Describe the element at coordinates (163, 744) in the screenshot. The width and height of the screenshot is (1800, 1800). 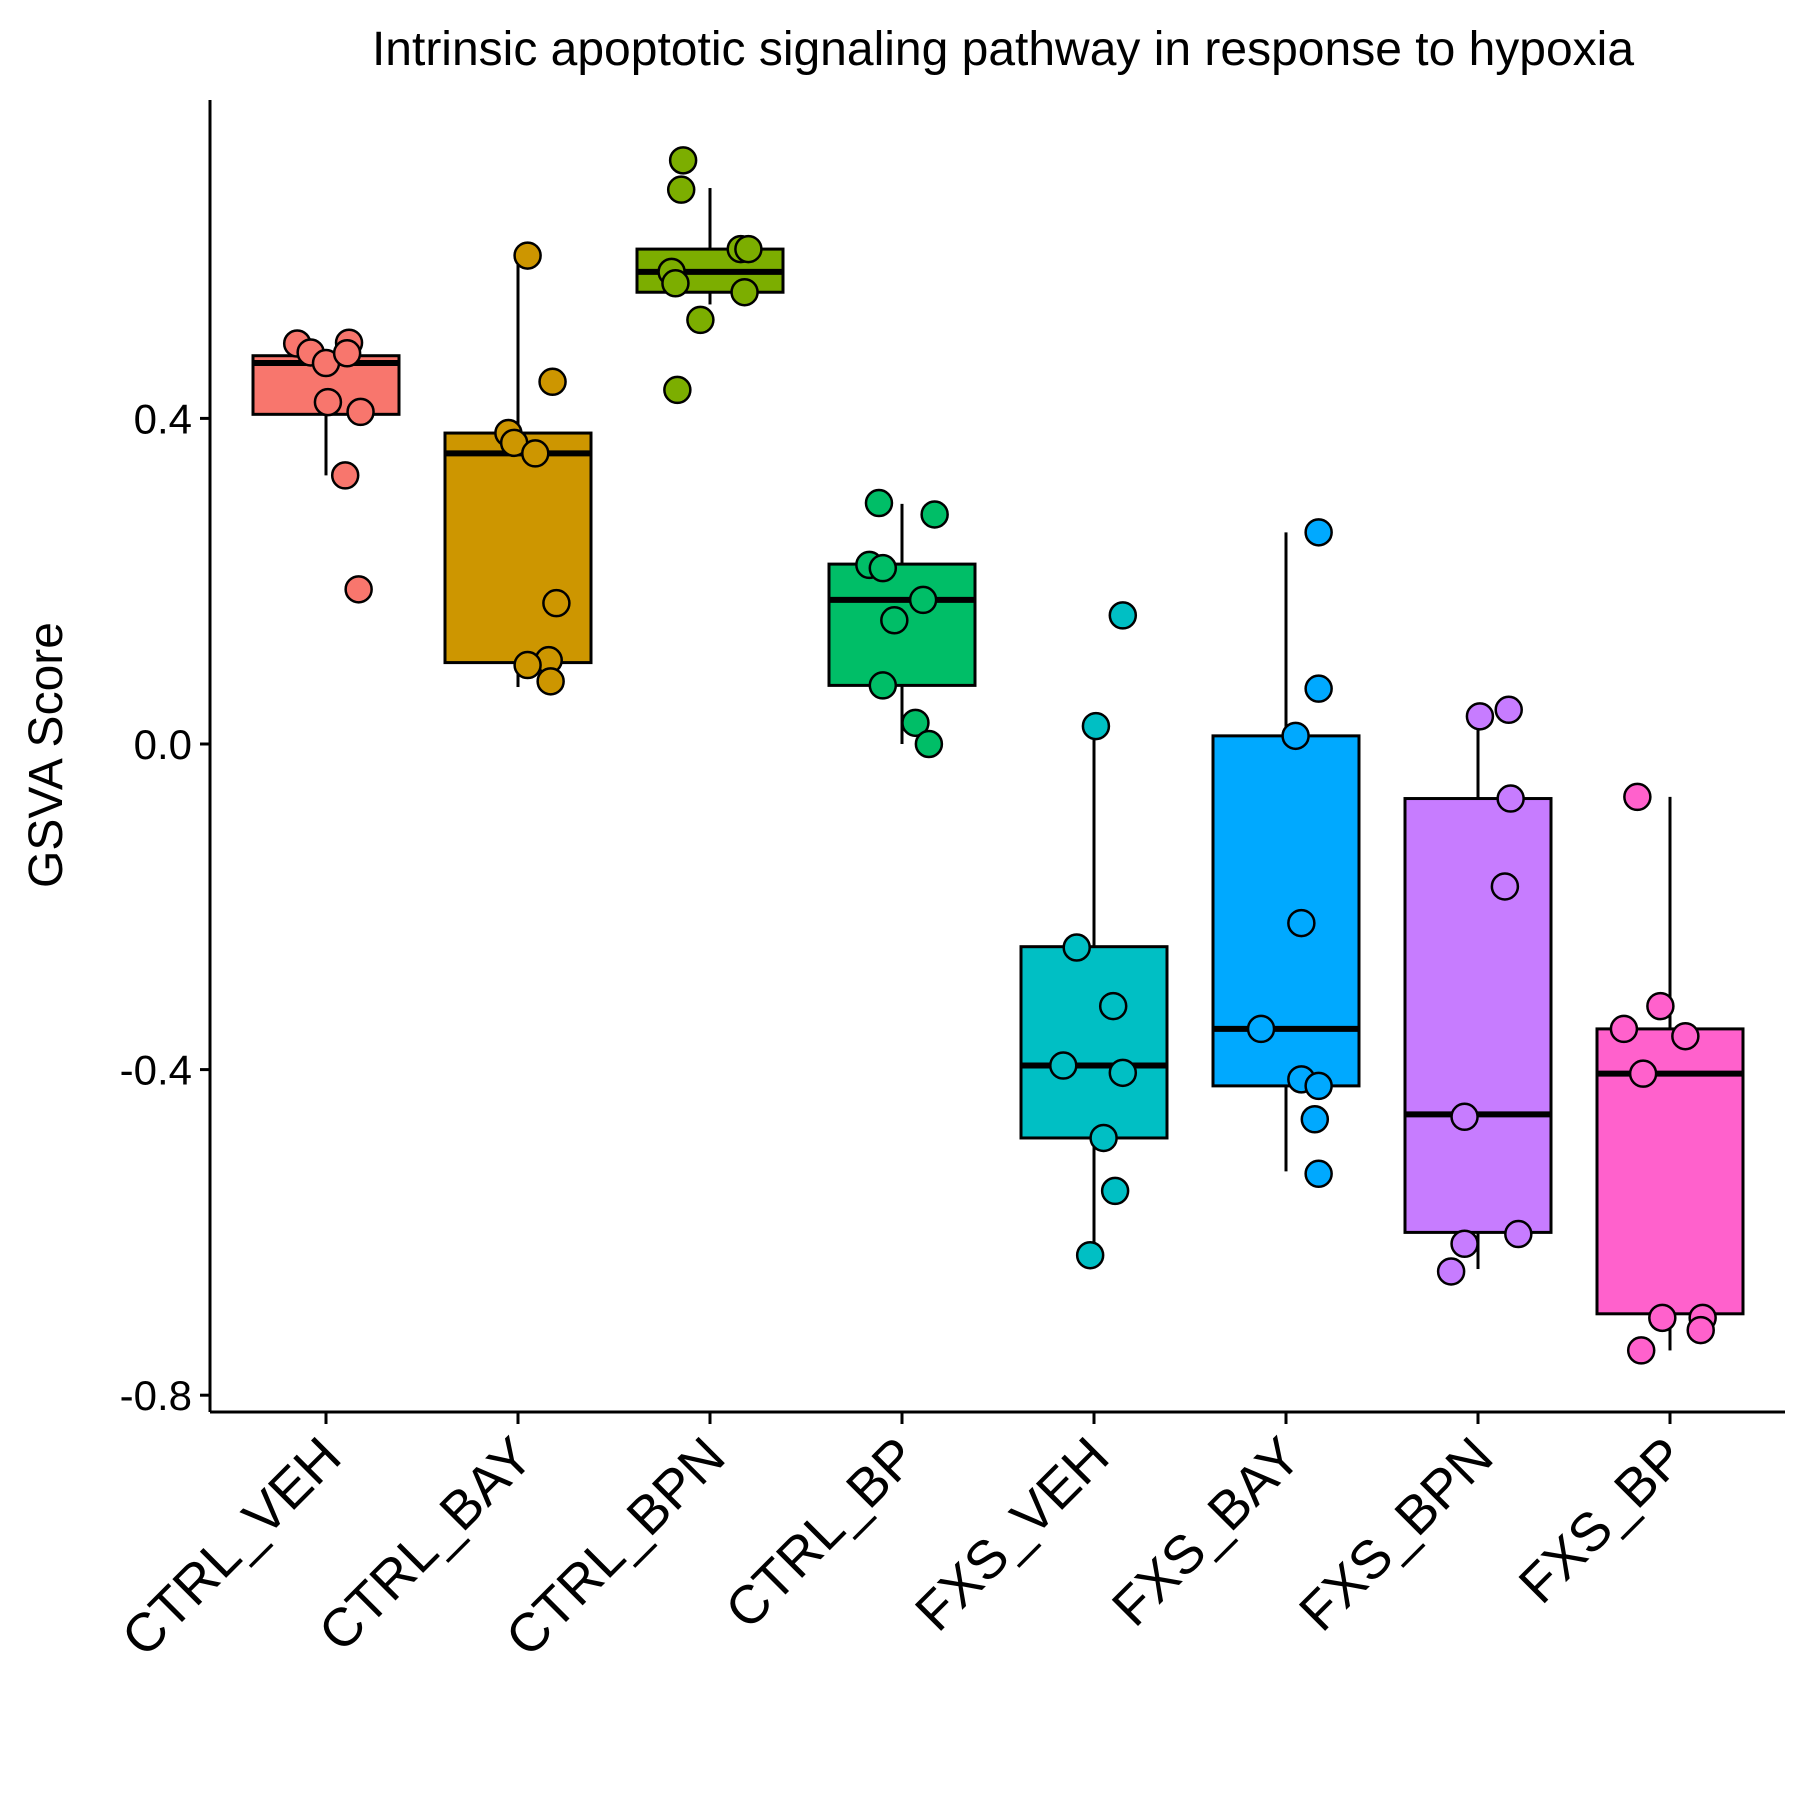
I see `y-tick-label: 0.0` at that location.